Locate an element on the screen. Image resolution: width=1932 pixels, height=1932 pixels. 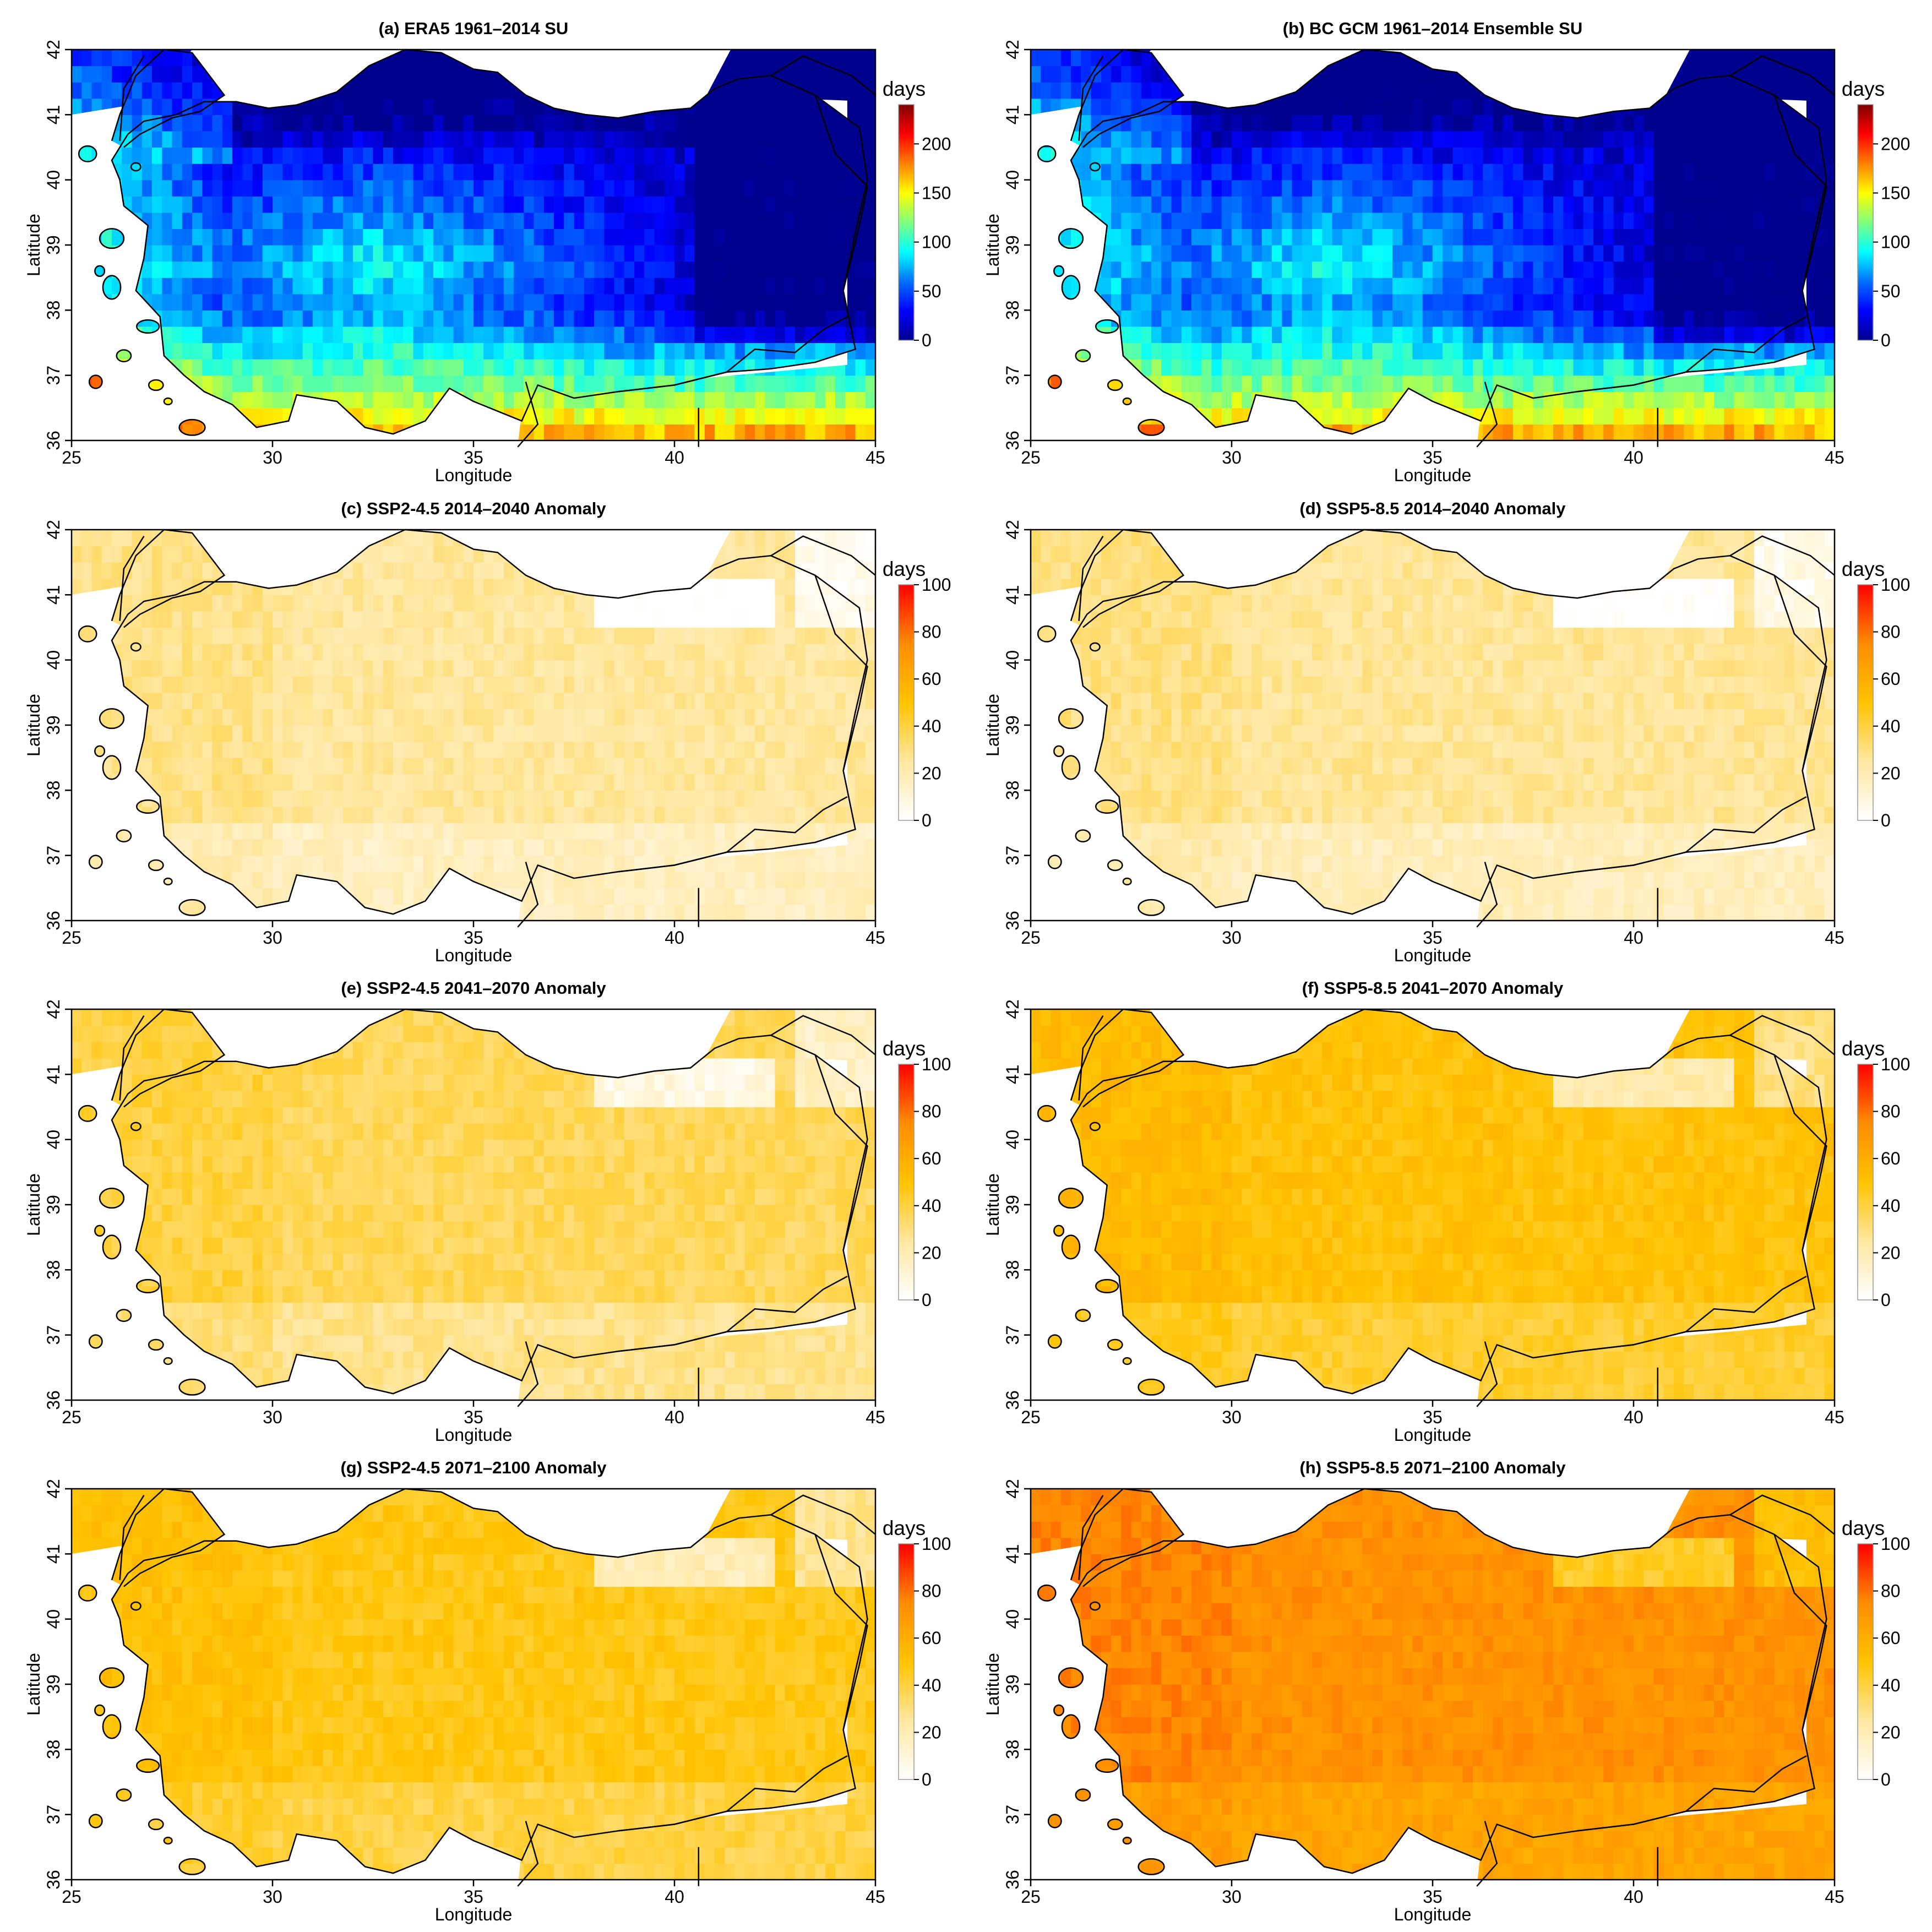
y-tick-label: 38 is located at coordinates (53, 310).